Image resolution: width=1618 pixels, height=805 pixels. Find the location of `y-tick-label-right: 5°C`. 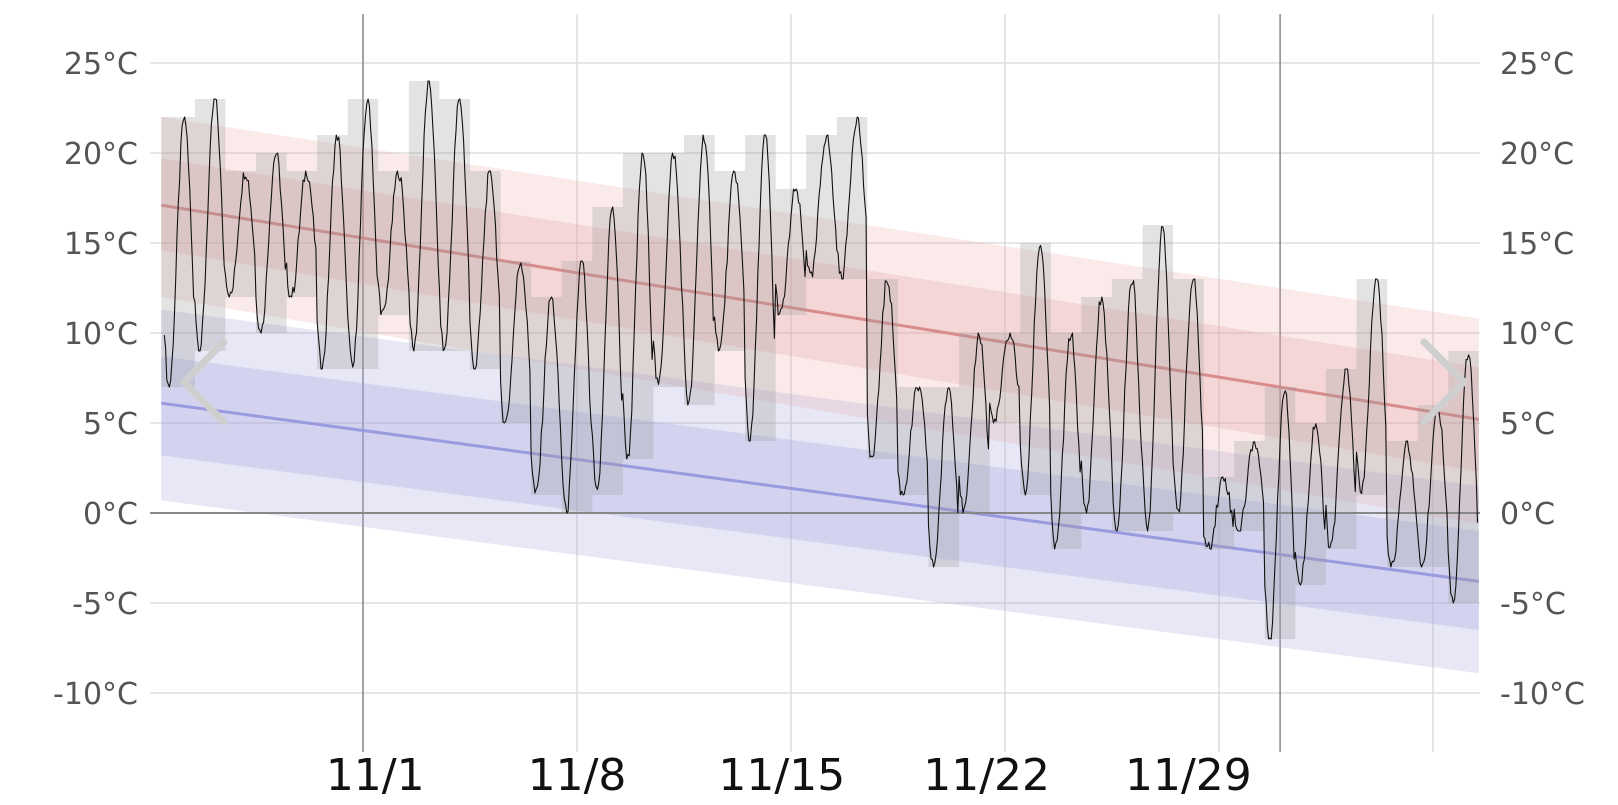

y-tick-label-right: 5°C is located at coordinates (1527, 424).